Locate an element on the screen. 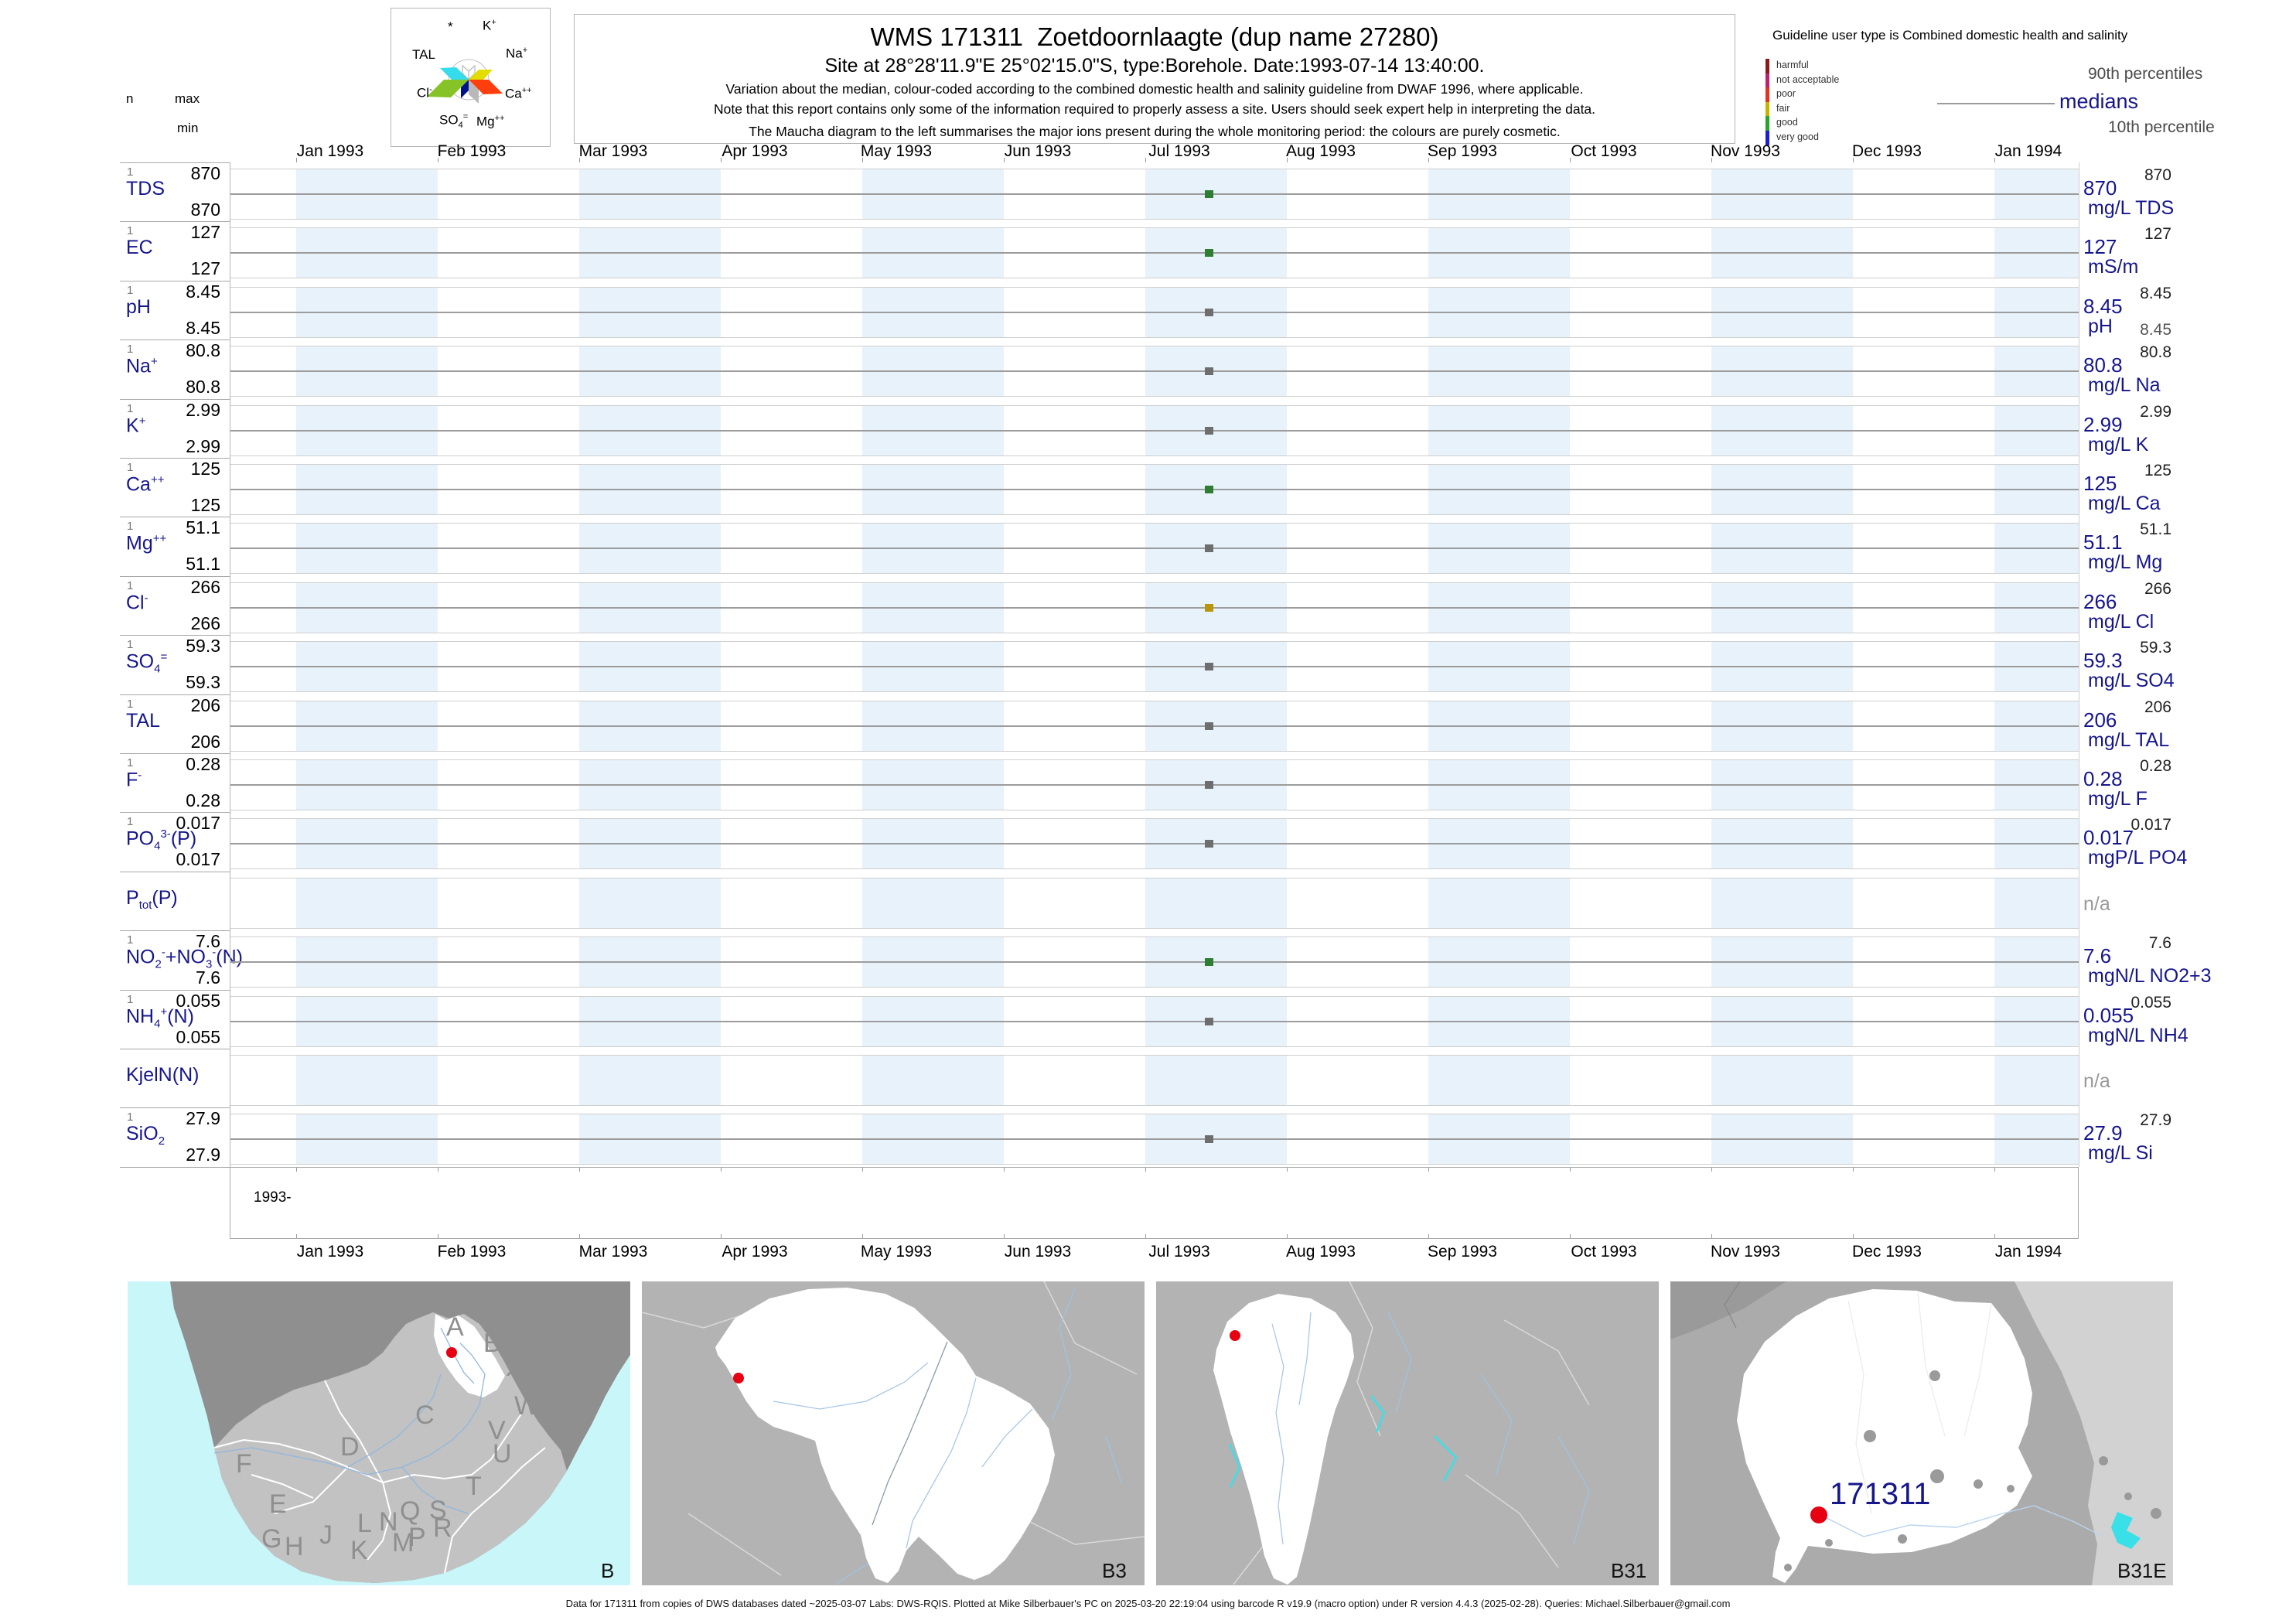 The width and height of the screenshot is (2296, 1624). stat-na: n/a is located at coordinates (2096, 1081).